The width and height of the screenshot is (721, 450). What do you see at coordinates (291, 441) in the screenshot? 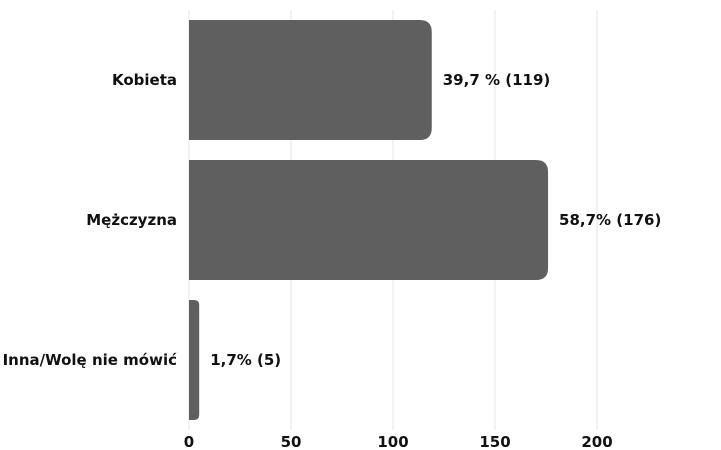
I see `x-tick-label: 50` at bounding box center [291, 441].